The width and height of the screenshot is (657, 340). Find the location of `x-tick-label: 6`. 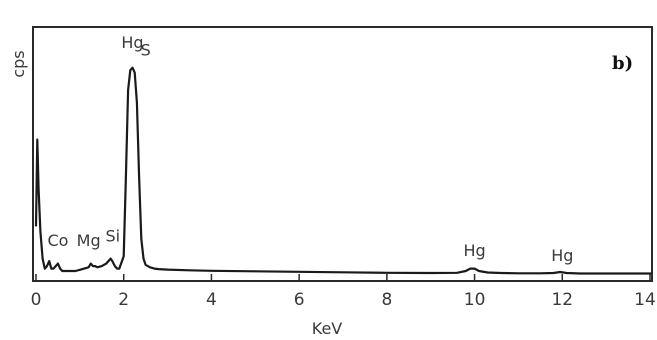

x-tick-label: 6 is located at coordinates (299, 300).